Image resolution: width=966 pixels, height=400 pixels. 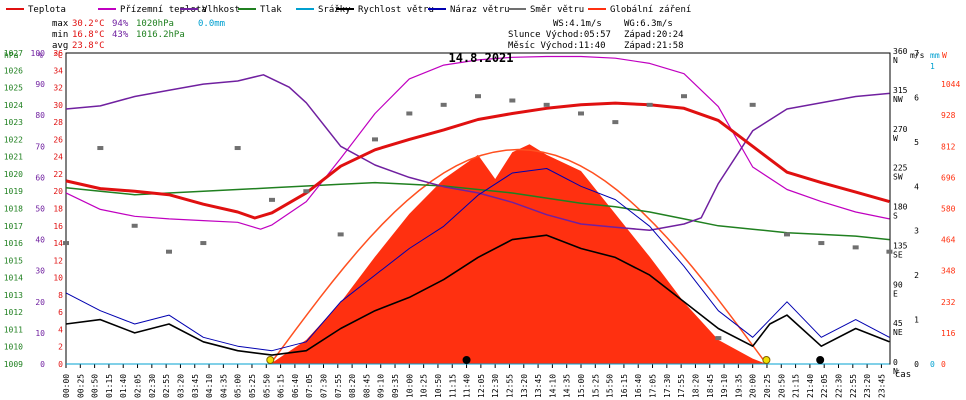 What do you see at coordinates (40, 115) in the screenshot?
I see `percent-axis-tick: 80` at bounding box center [40, 115].